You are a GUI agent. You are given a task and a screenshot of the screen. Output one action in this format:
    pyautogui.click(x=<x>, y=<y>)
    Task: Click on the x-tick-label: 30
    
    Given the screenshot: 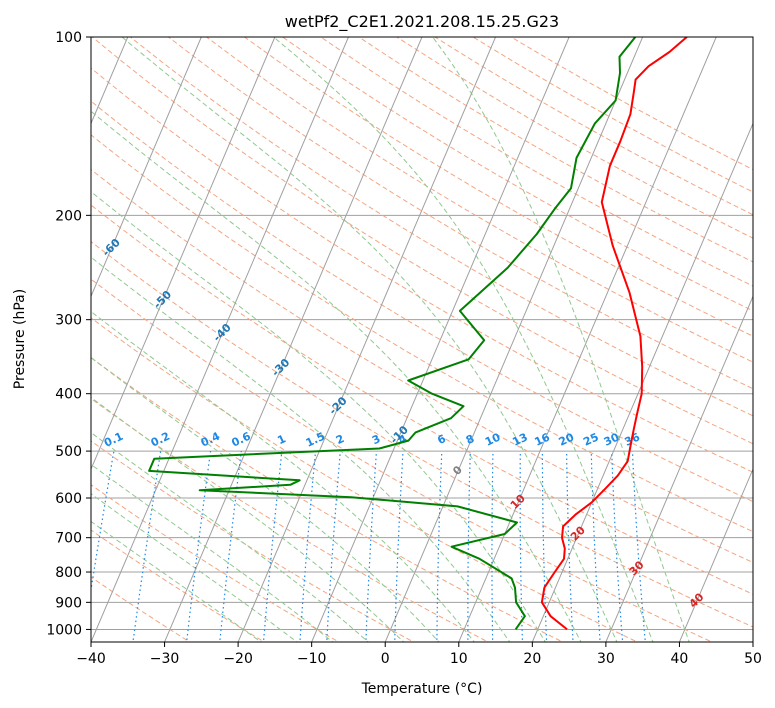 What is the action you would take?
    pyautogui.click(x=606, y=659)
    